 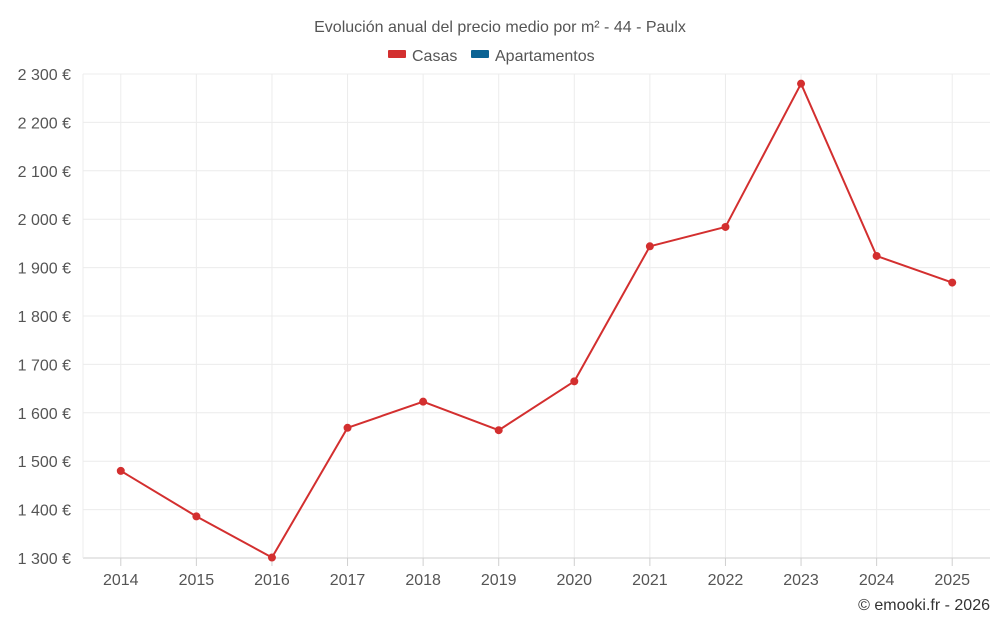 What do you see at coordinates (44, 123) in the screenshot?
I see `y-tick-label: 2 200 €` at bounding box center [44, 123].